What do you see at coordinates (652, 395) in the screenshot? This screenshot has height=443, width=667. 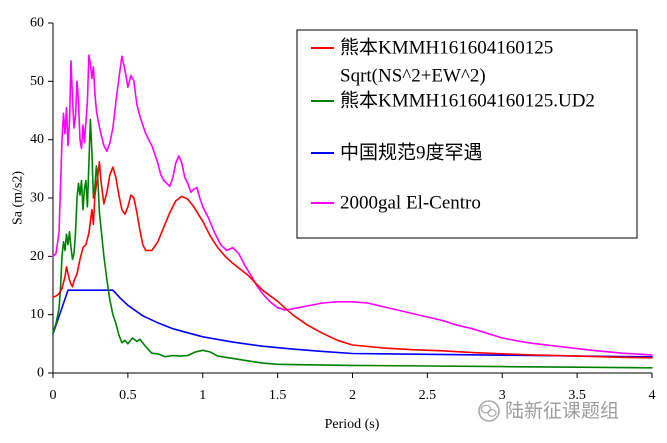 I see `x-tick-label: 4` at bounding box center [652, 395].